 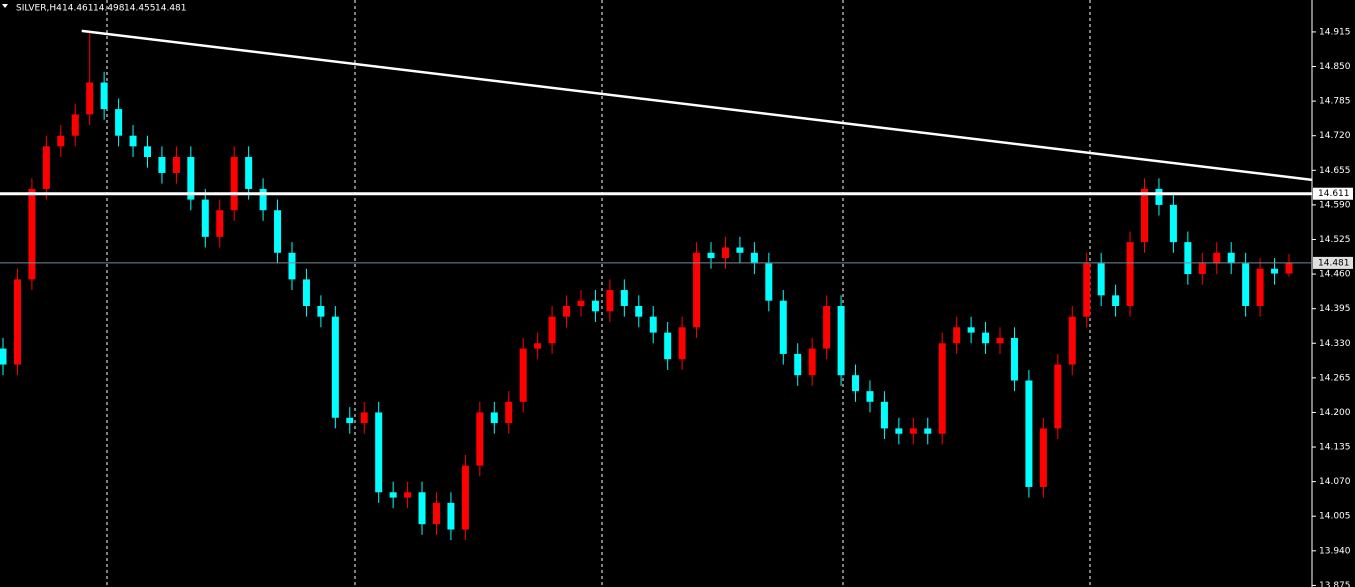 I want to click on y-tick-label: 14.200, so click(x=1335, y=413).